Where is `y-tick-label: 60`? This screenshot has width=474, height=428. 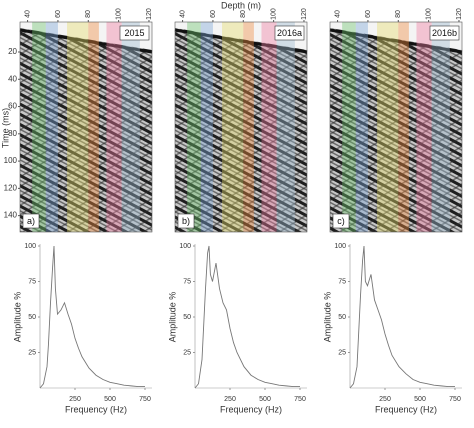
y-tick-label: 60 is located at coordinates (12, 106).